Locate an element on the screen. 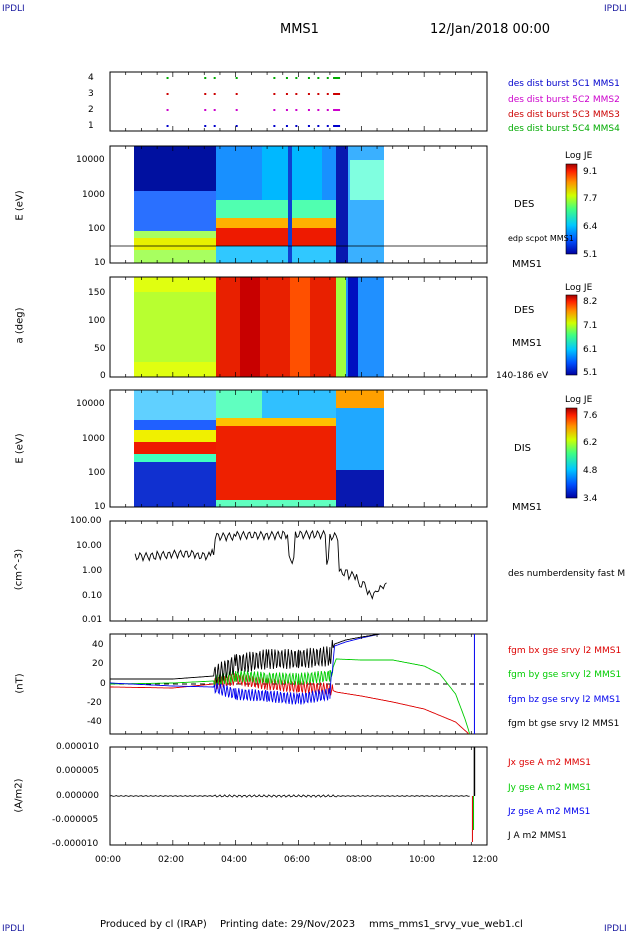 This screenshot has width=630, height=934. xtick-label: 10:00 is located at coordinates (422, 860).